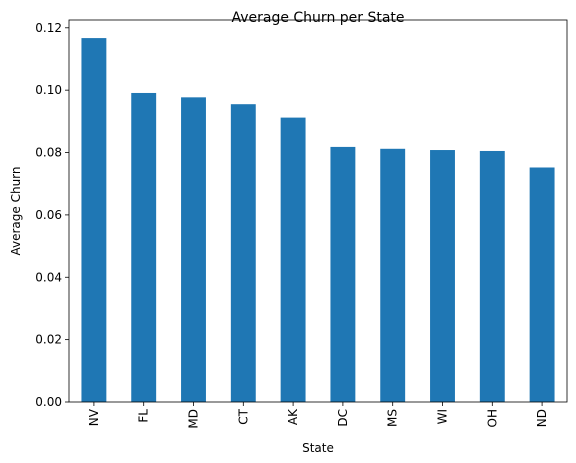 This screenshot has height=463, width=576. What do you see at coordinates (48, 277) in the screenshot?
I see `y-tick-label: 0.04` at bounding box center [48, 277].